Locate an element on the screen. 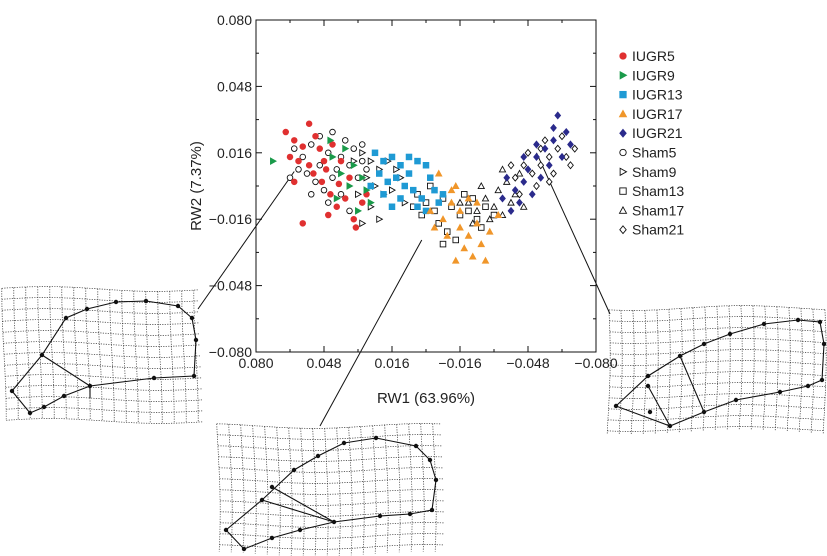  legend-label: IUGR21 is located at coordinates (657, 133).